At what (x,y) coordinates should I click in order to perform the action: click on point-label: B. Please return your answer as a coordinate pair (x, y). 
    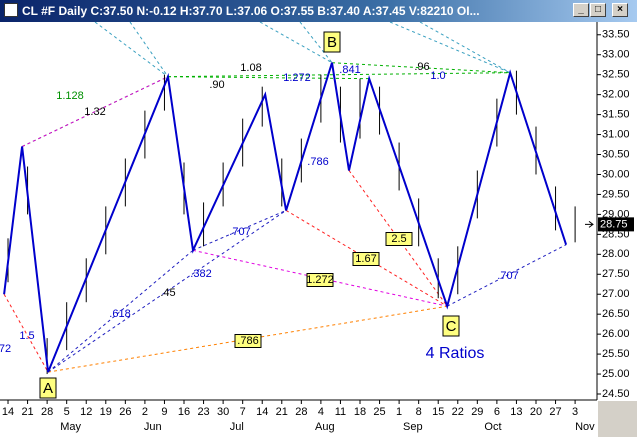
    Looking at the image, I should click on (332, 42).